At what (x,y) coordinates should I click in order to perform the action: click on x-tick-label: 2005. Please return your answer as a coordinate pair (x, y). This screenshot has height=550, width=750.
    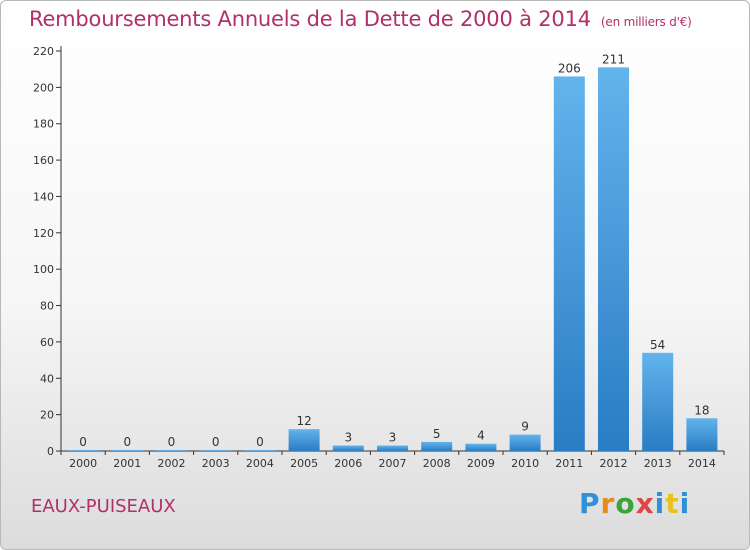
    Looking at the image, I should click on (304, 463).